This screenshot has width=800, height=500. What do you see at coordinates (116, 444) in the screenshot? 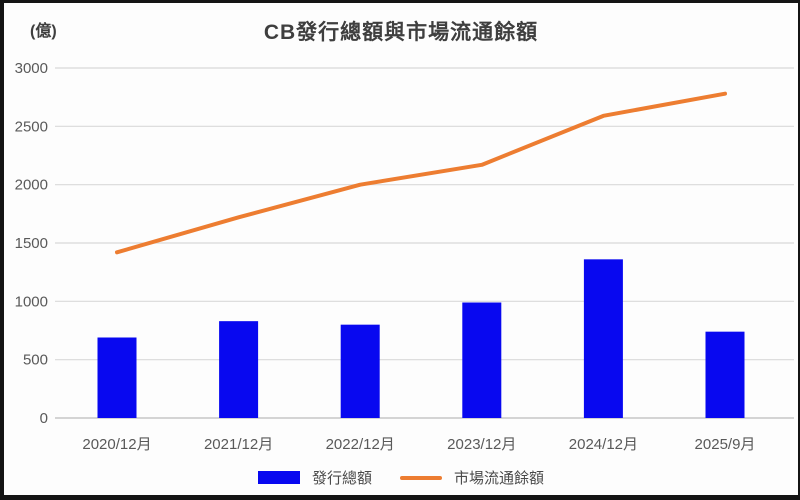
I see `x-axis-label: 2020/12月` at bounding box center [116, 444].